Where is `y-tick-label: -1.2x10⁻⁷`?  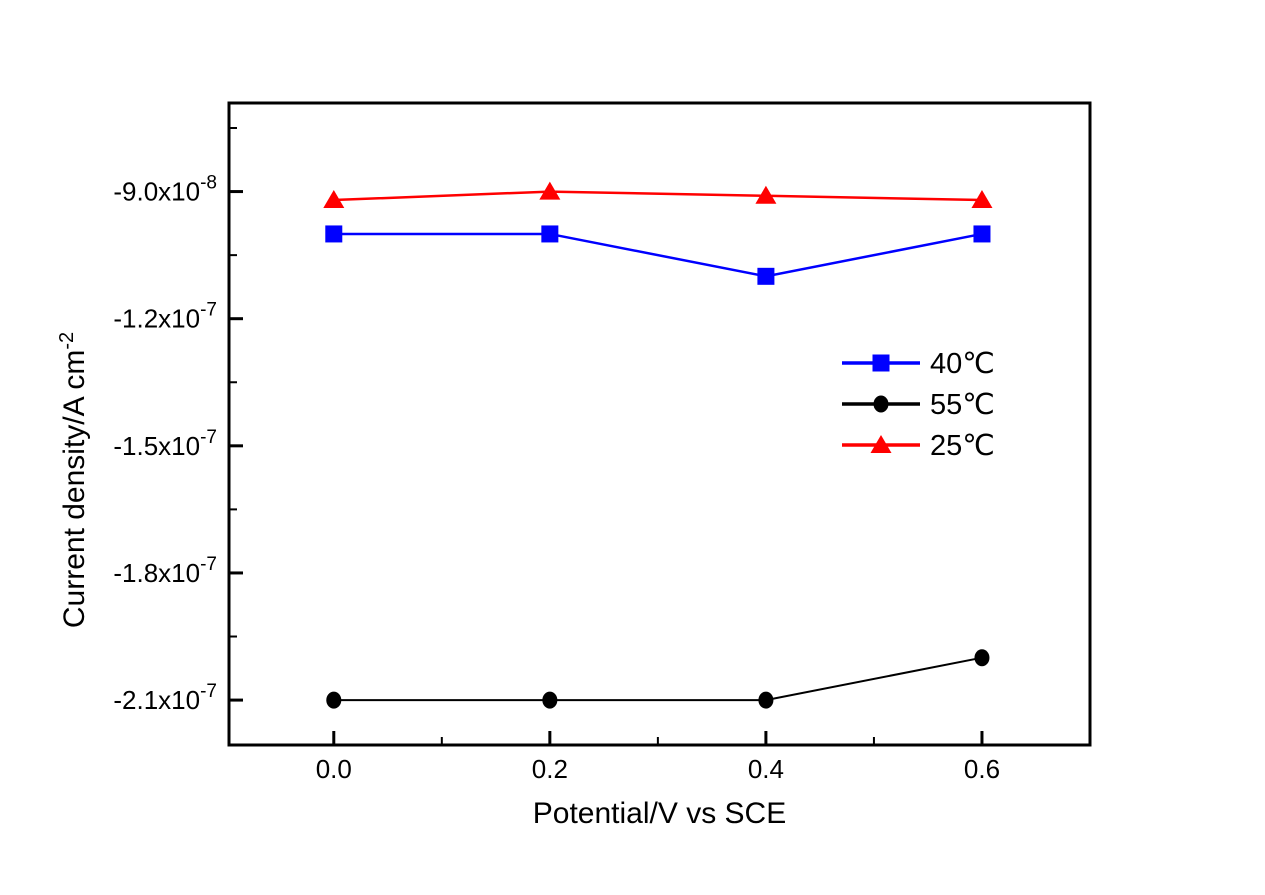 y-tick-label: -1.2x10⁻⁷ is located at coordinates (165, 317).